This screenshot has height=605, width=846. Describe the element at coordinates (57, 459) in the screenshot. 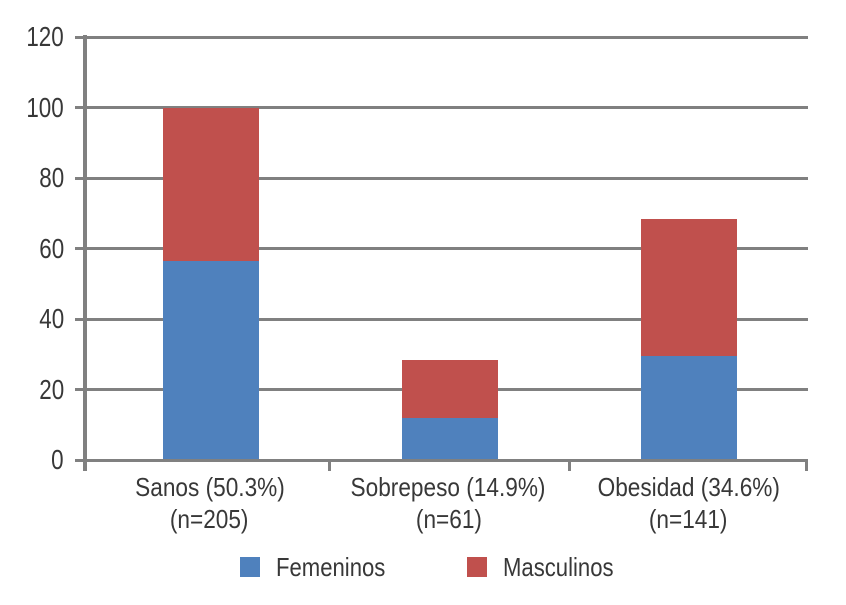

I see `y-tick-text: 0` at that location.